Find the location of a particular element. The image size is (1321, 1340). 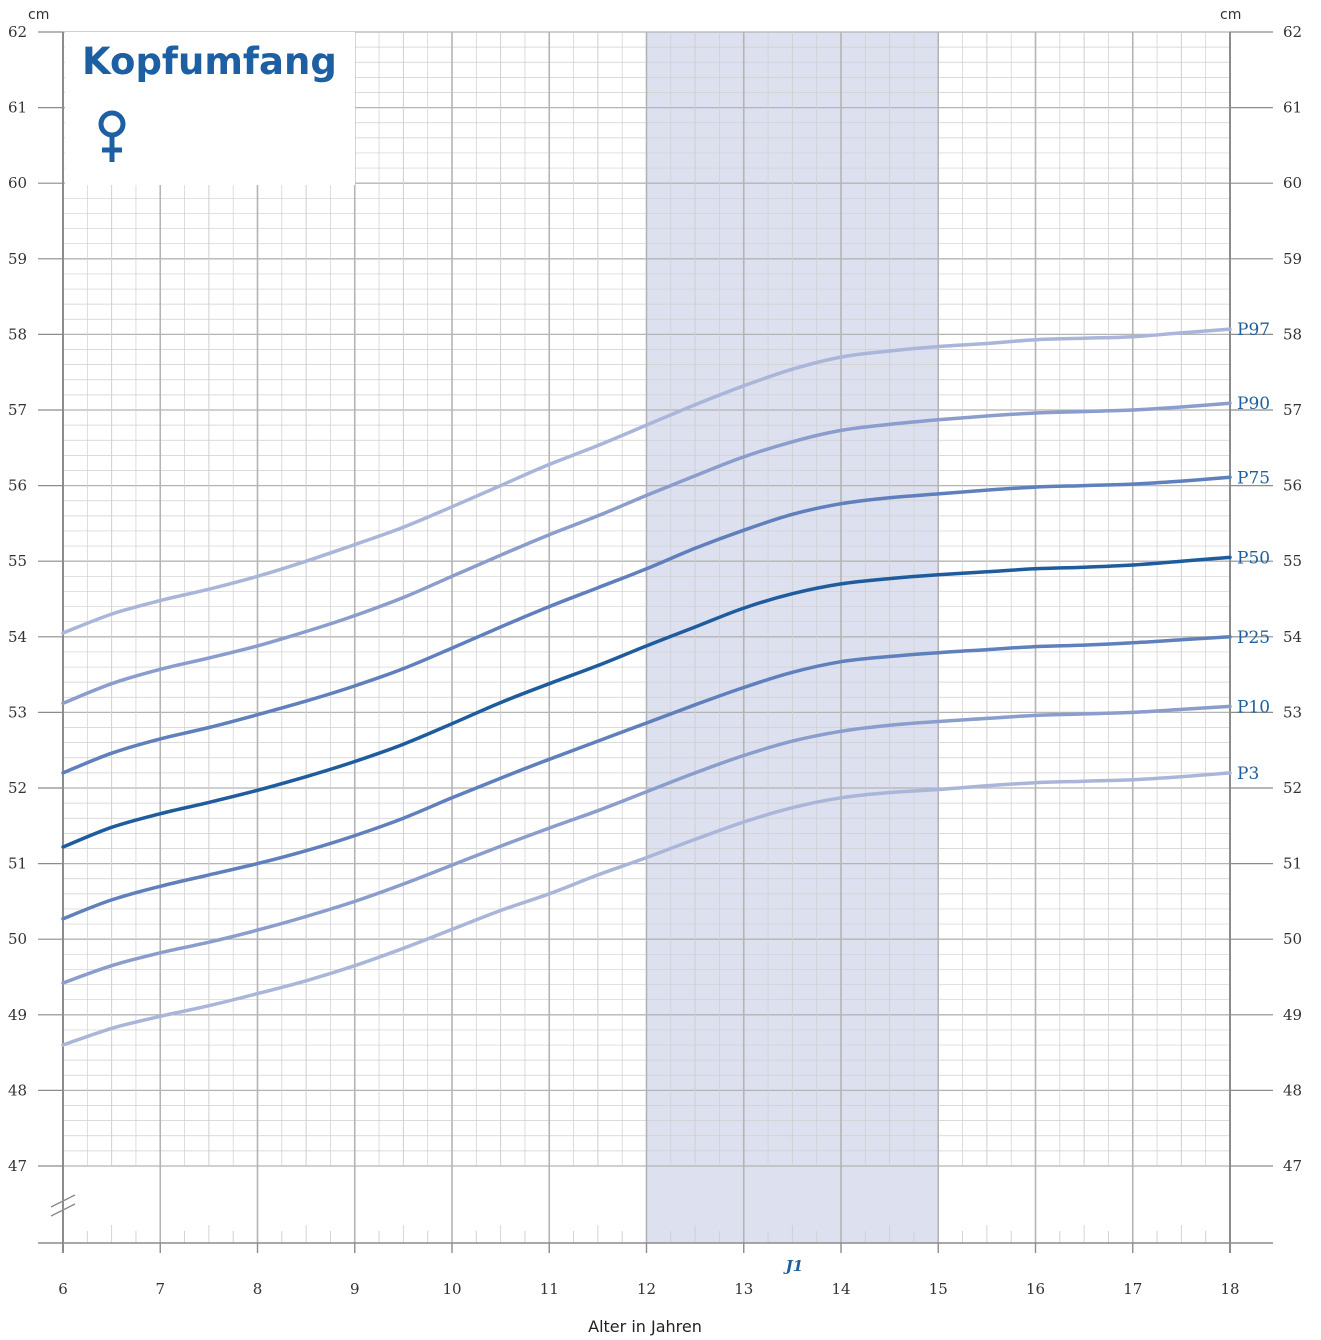

curve-label-p97: P97 is located at coordinates (1253, 330).